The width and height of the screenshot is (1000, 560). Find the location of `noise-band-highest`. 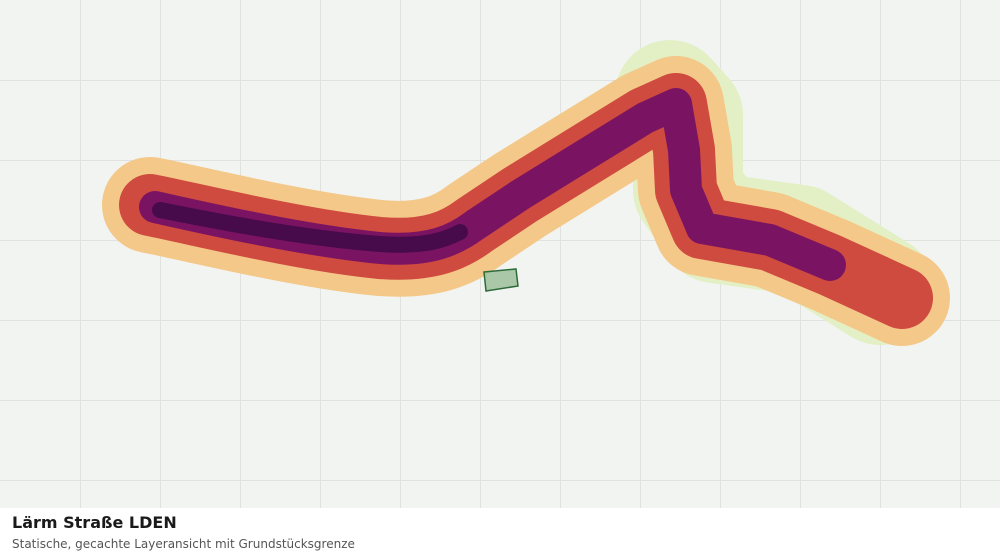

noise-band-highest is located at coordinates (310, 227).